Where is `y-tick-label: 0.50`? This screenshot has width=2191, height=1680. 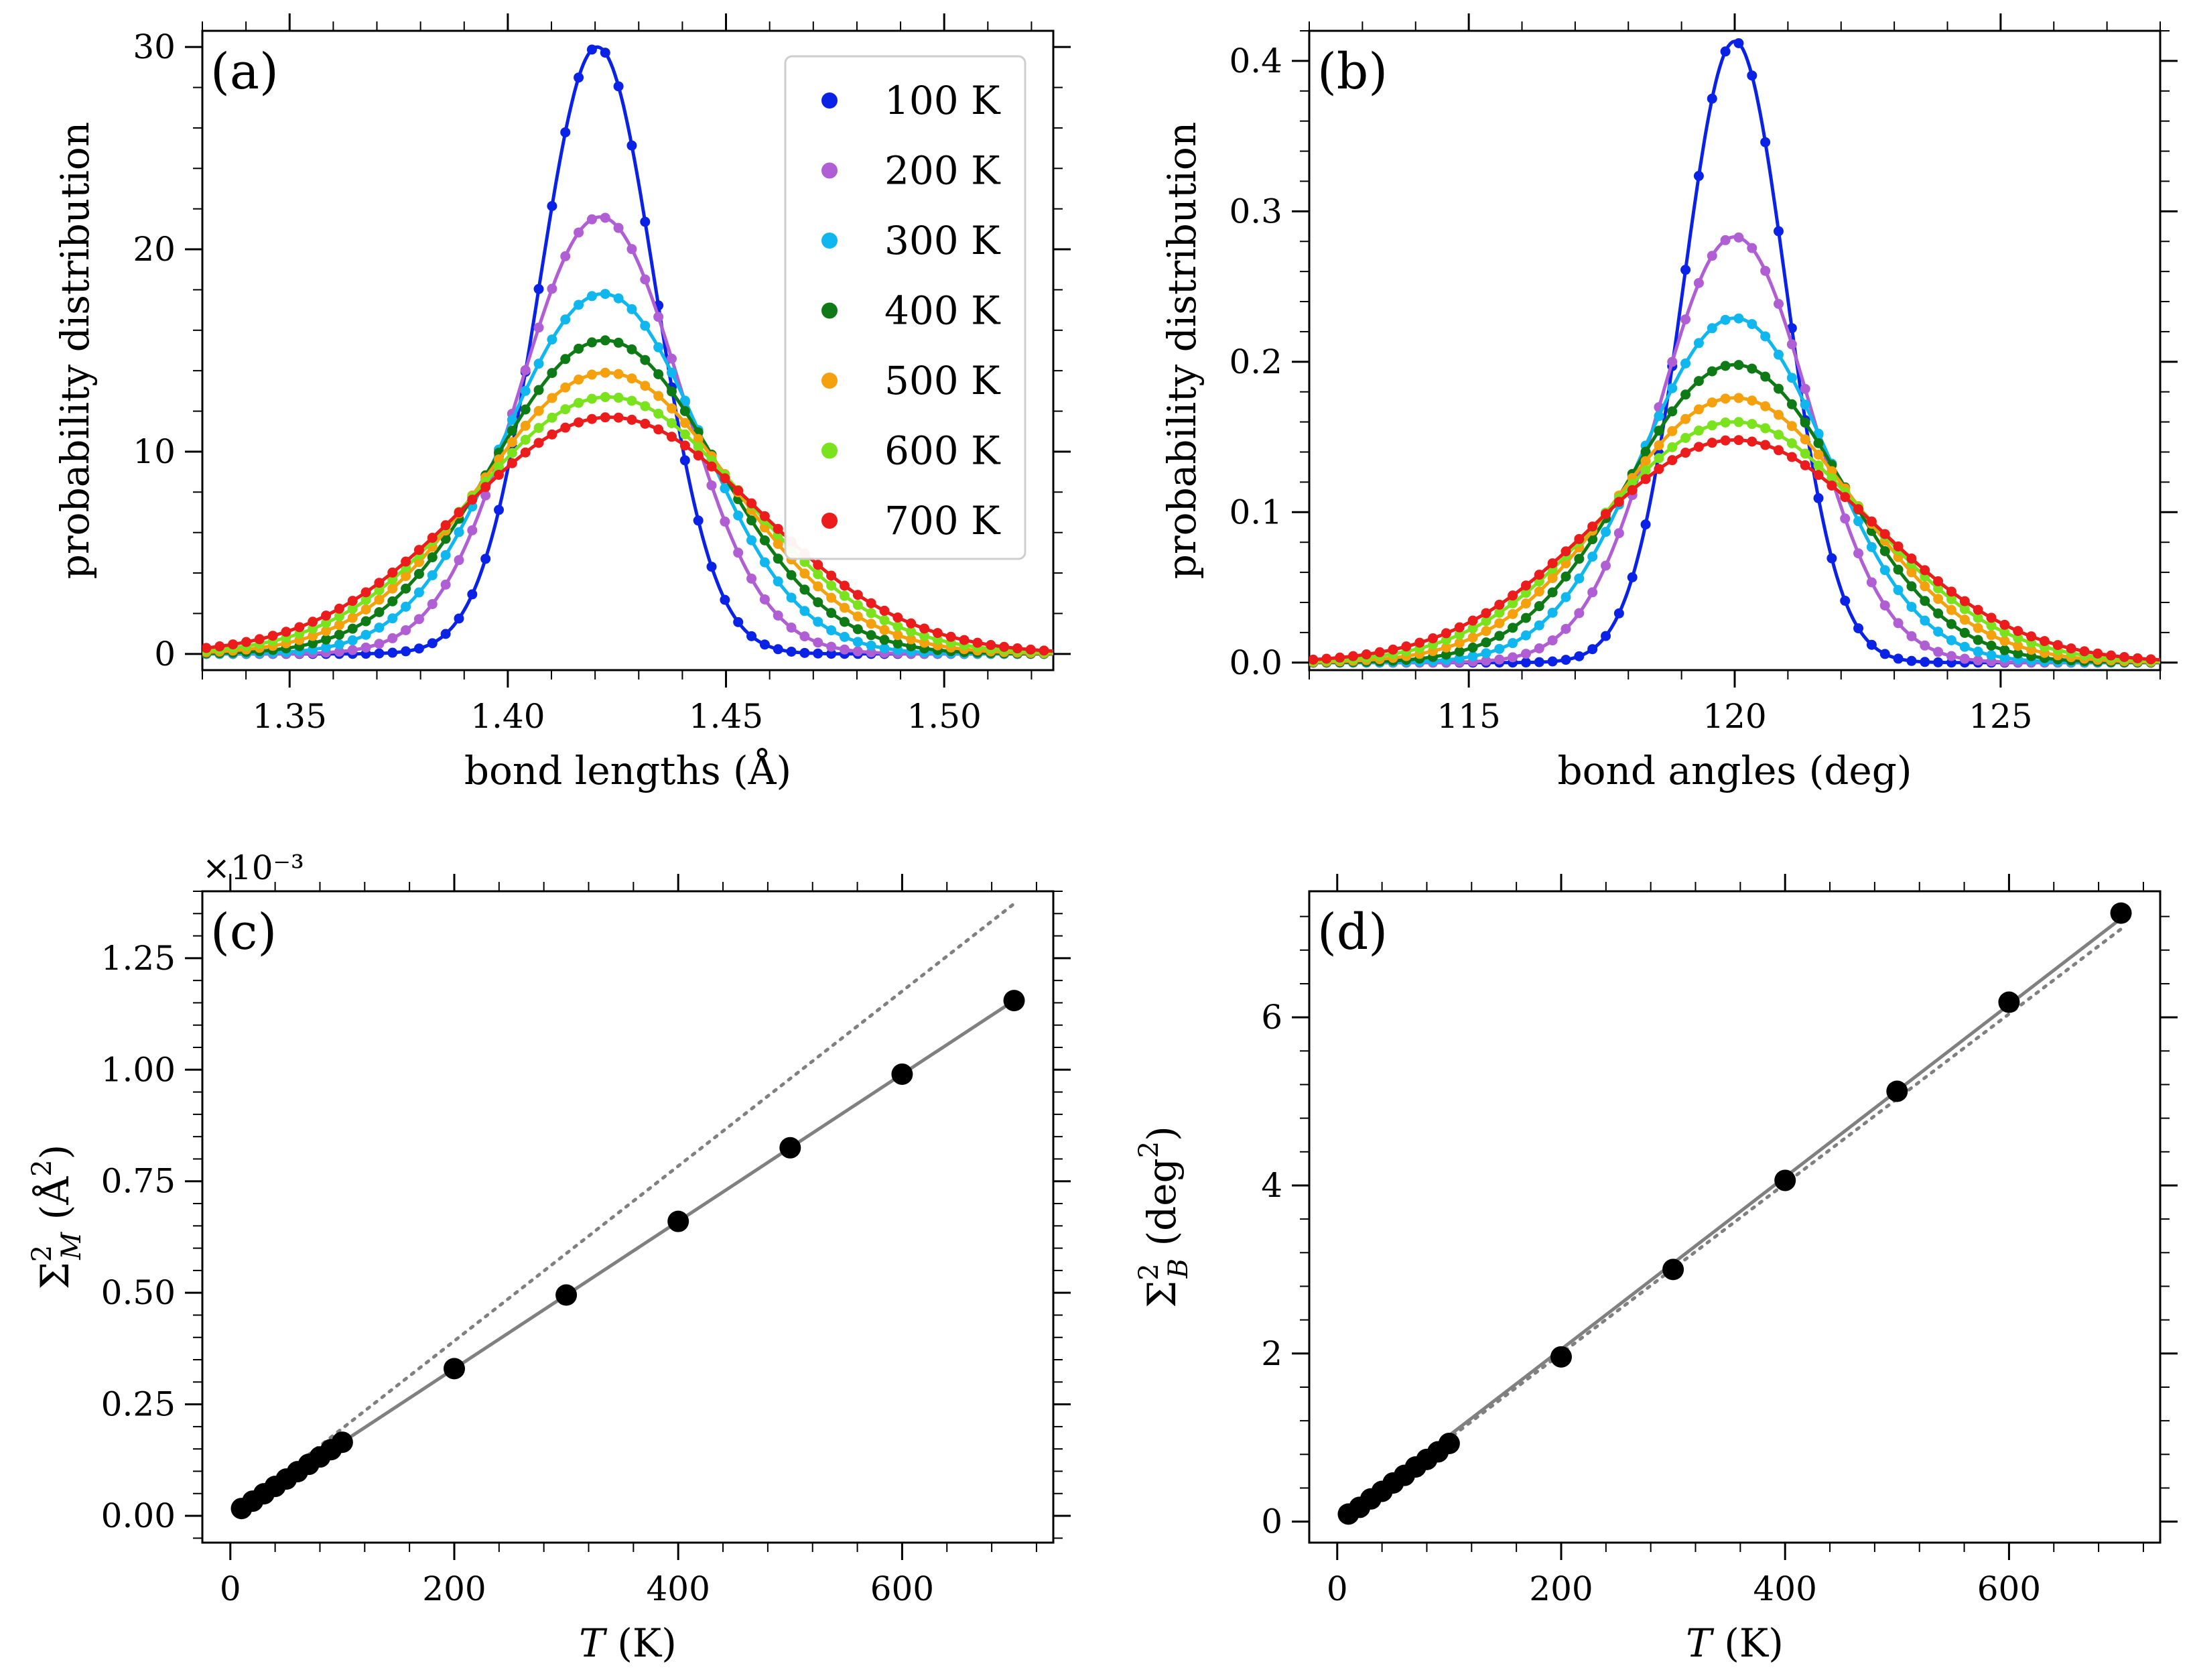
y-tick-label: 0.50 is located at coordinates (138, 1293).